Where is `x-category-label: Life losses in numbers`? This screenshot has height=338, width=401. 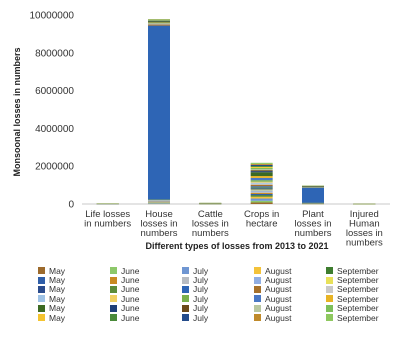
x-category-label: Life losses in numbers is located at coordinates (107, 219).